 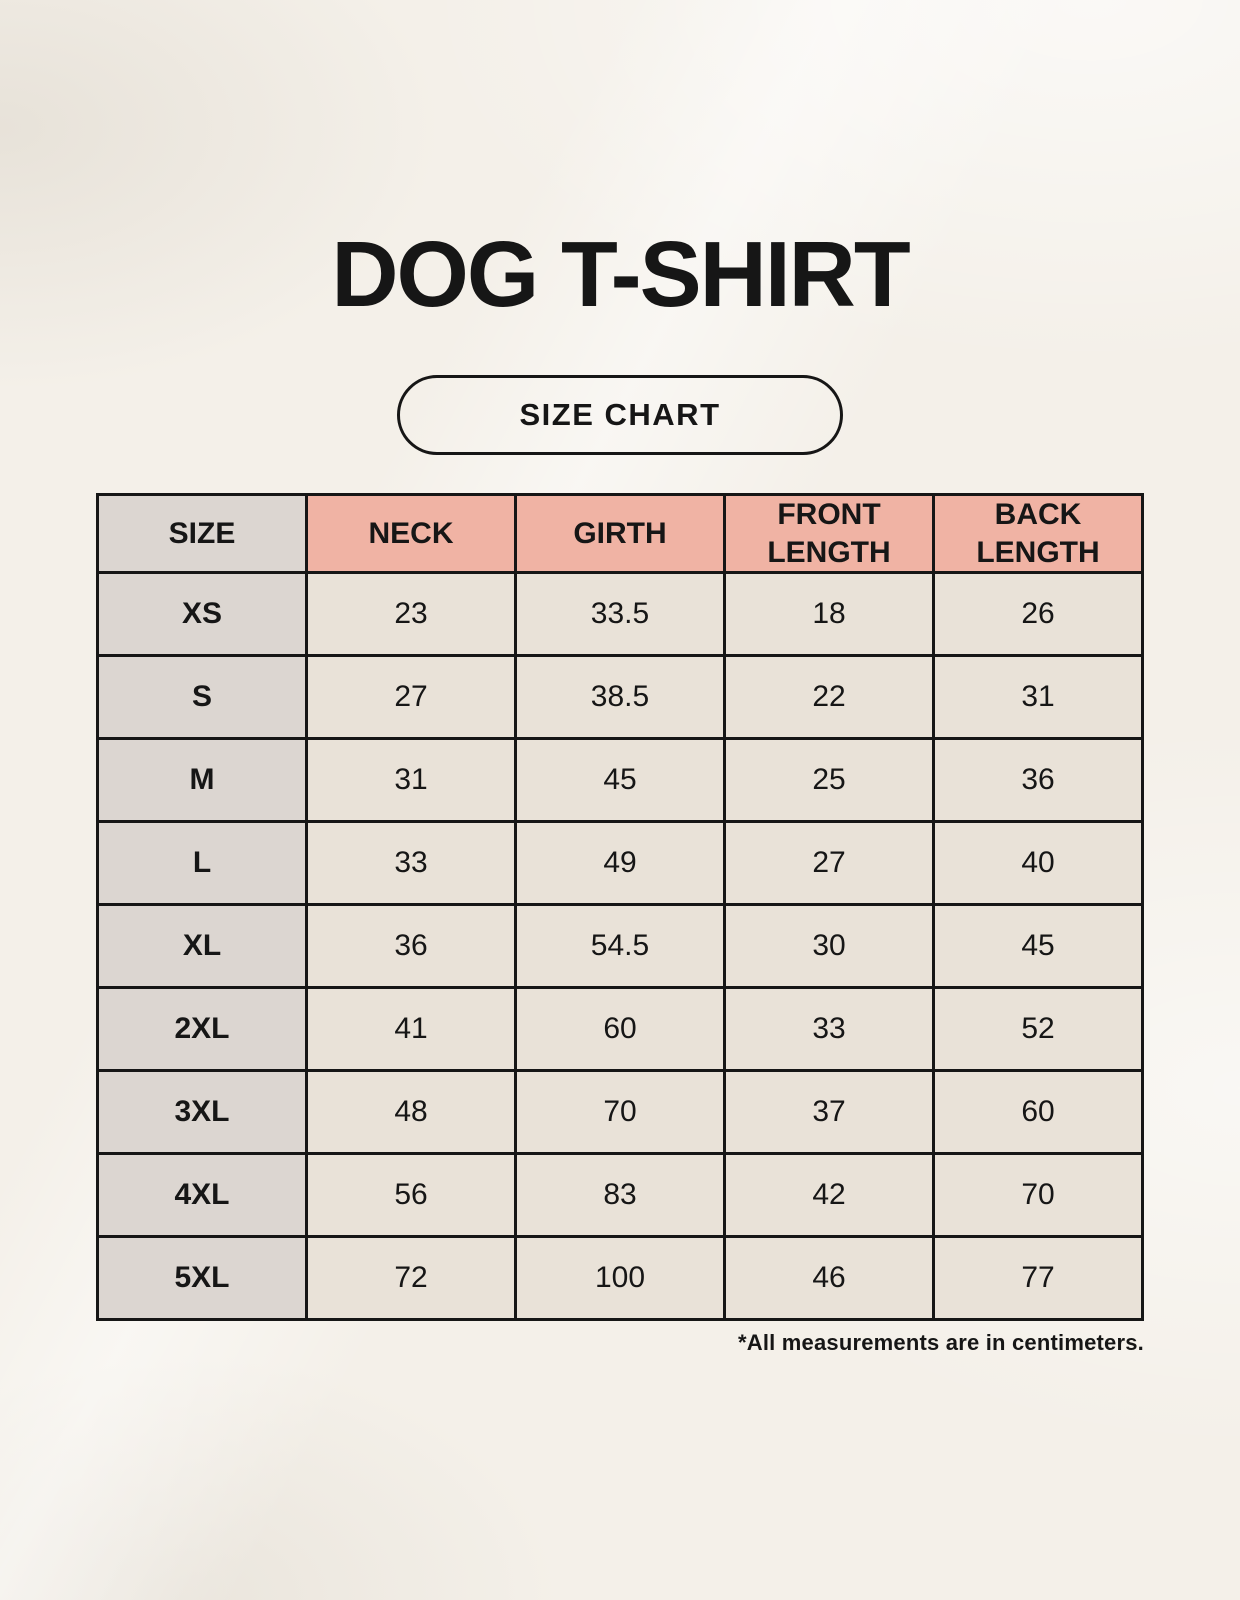 I want to click on measurement-value-cell: 52, so click(x=1038, y=1029).